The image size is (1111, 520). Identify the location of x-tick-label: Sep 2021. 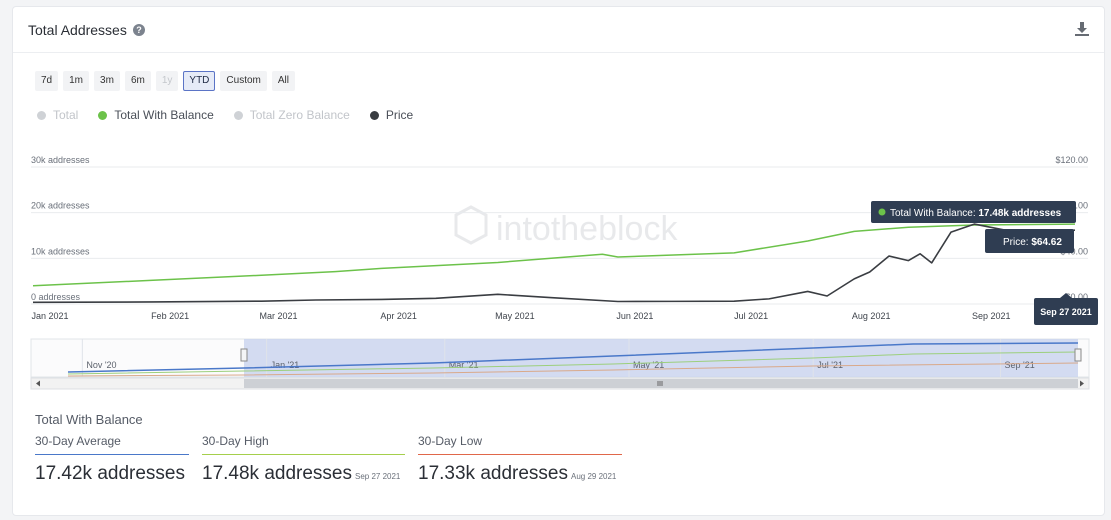
(991, 316).